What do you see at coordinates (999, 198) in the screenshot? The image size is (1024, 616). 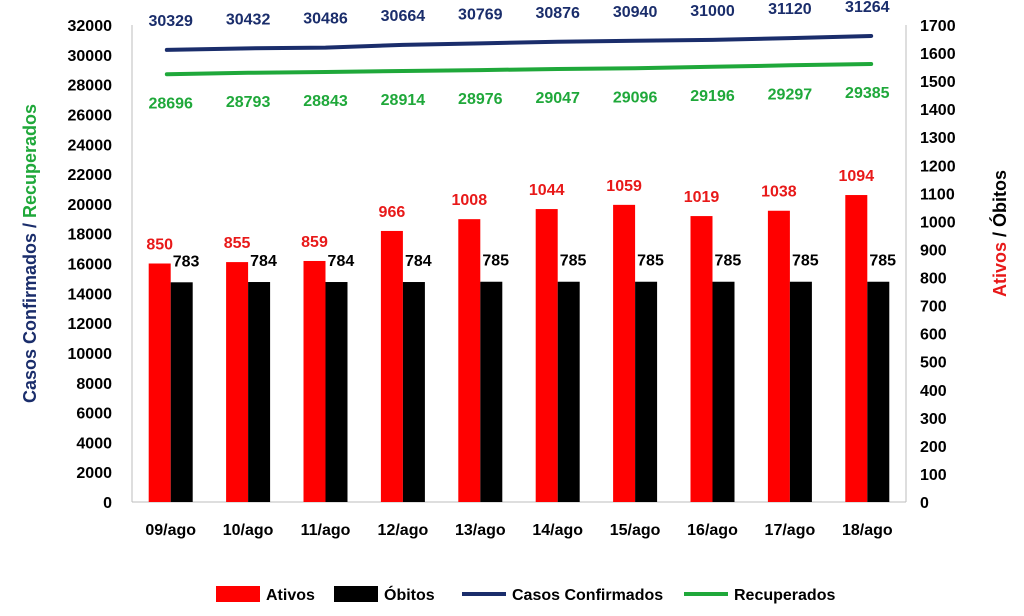 I see `right-axis-title-part: Óbitos` at bounding box center [999, 198].